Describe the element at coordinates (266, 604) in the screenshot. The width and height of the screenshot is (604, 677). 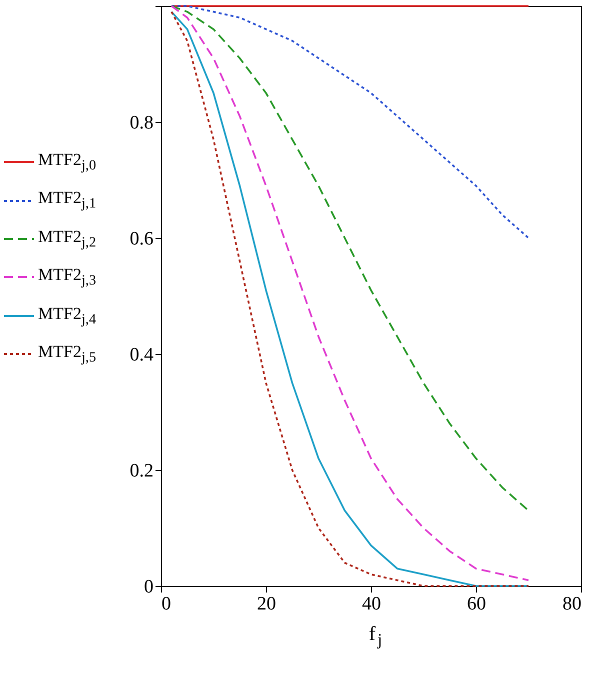
I see `x-tick-label: 20` at that location.